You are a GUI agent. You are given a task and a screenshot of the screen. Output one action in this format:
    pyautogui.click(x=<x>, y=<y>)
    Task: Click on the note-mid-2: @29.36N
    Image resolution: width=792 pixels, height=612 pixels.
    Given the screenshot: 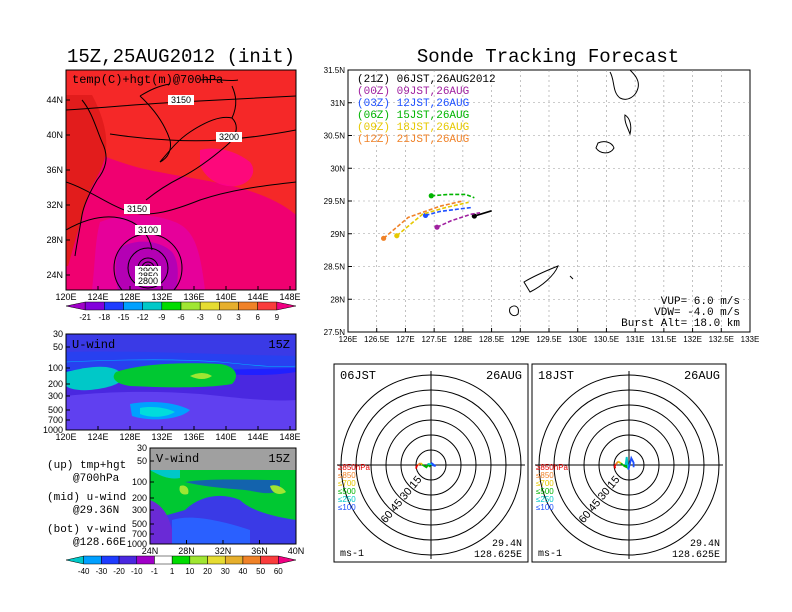 What is the action you would take?
    pyautogui.click(x=96, y=511)
    